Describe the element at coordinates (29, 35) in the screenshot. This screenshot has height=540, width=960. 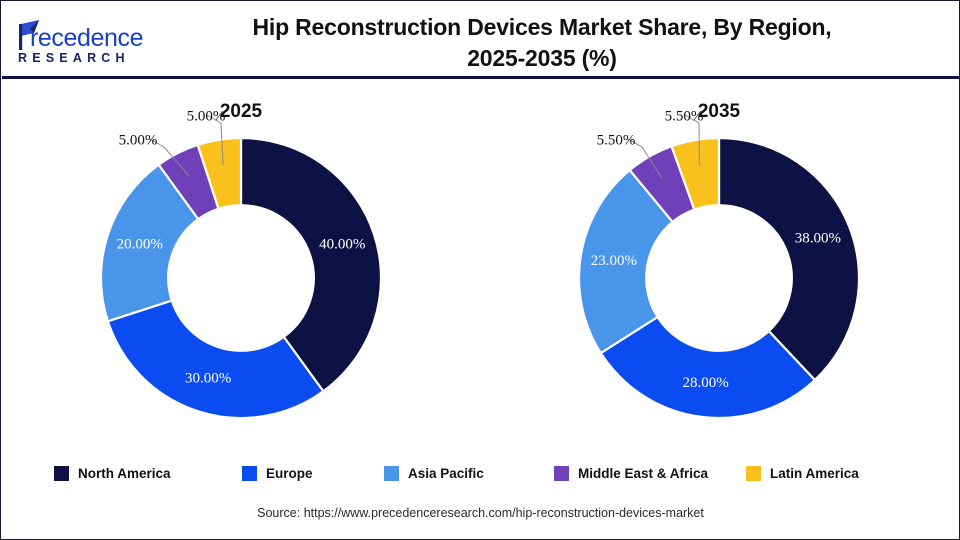
I see `precedence-leaf-icon` at that location.